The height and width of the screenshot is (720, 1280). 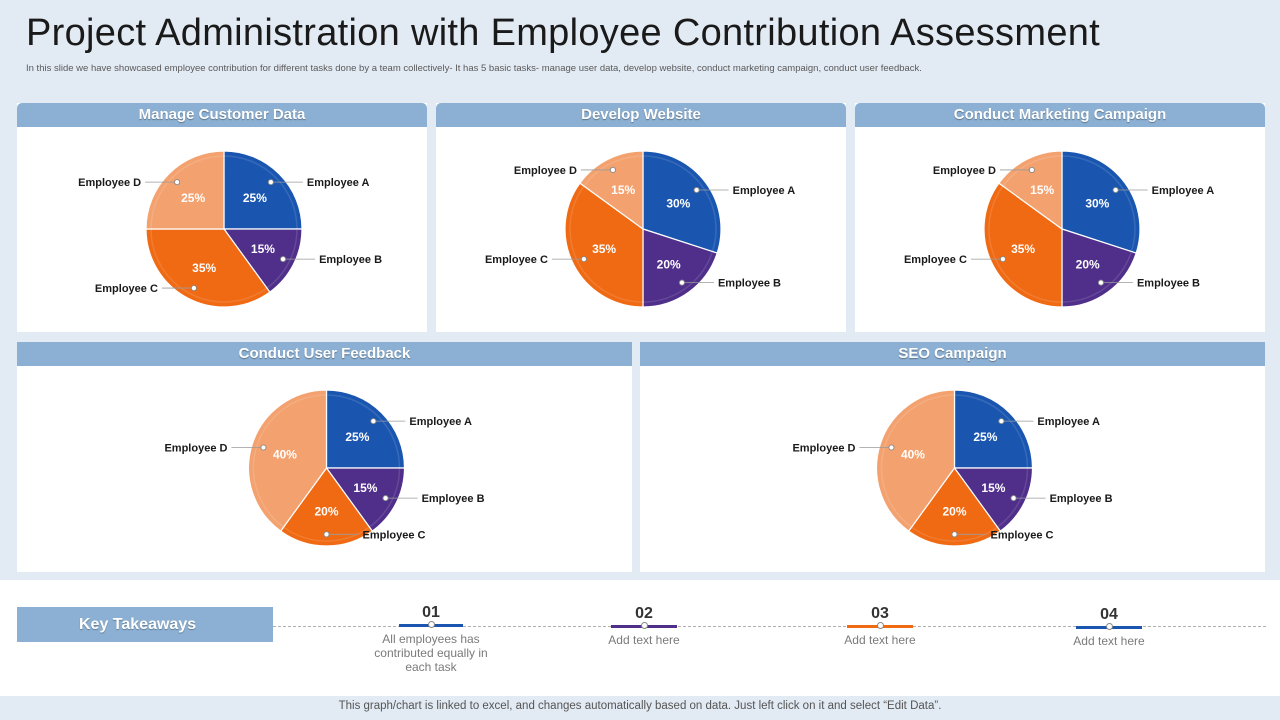 What do you see at coordinates (952, 354) in the screenshot?
I see `panel-header-seo-campaign: SEO Campaign` at bounding box center [952, 354].